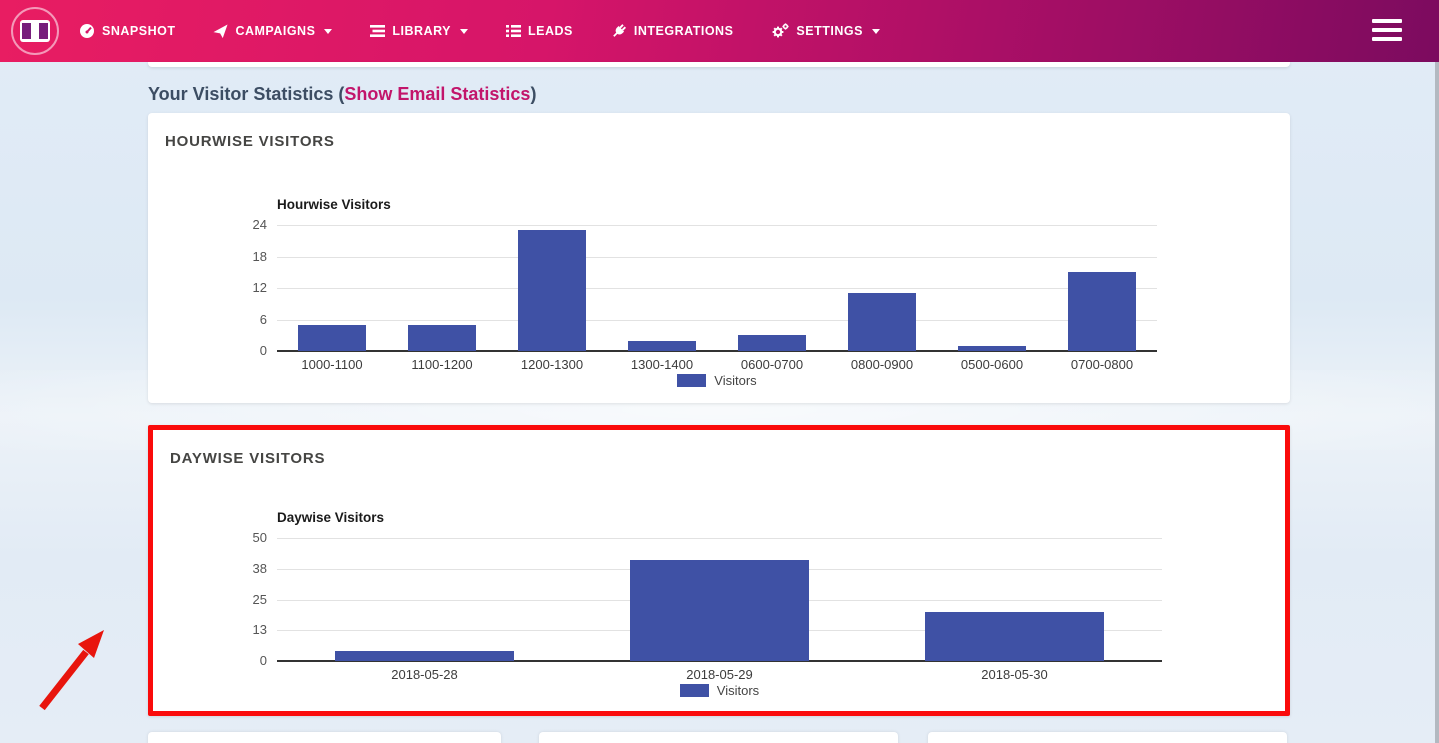 The width and height of the screenshot is (1439, 743). Describe the element at coordinates (992, 364) in the screenshot. I see `x-tick-label: 0500-0600` at that location.